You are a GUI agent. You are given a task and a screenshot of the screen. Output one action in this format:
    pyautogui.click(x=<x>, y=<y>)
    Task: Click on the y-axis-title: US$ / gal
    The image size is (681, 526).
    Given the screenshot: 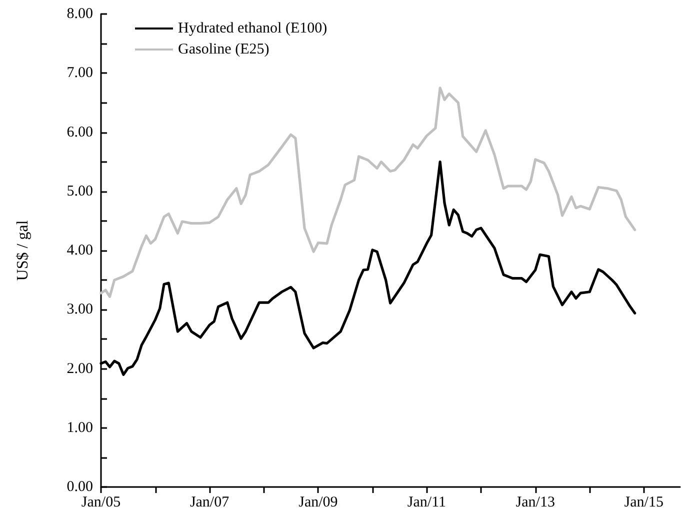 What is the action you would take?
    pyautogui.click(x=23, y=250)
    